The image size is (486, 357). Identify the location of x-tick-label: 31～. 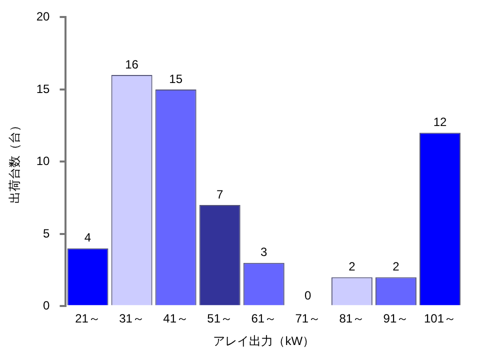
(131, 319).